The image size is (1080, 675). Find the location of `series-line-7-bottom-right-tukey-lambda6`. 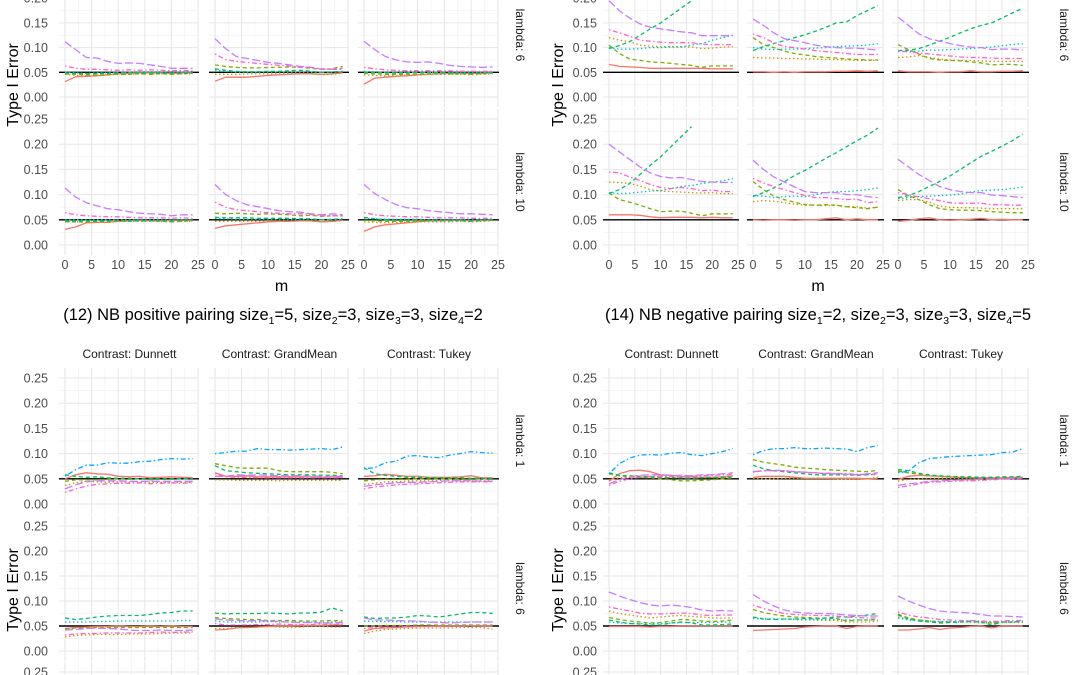

series-line-7-bottom-right-tukey-lambda6 is located at coordinates (960, 606).